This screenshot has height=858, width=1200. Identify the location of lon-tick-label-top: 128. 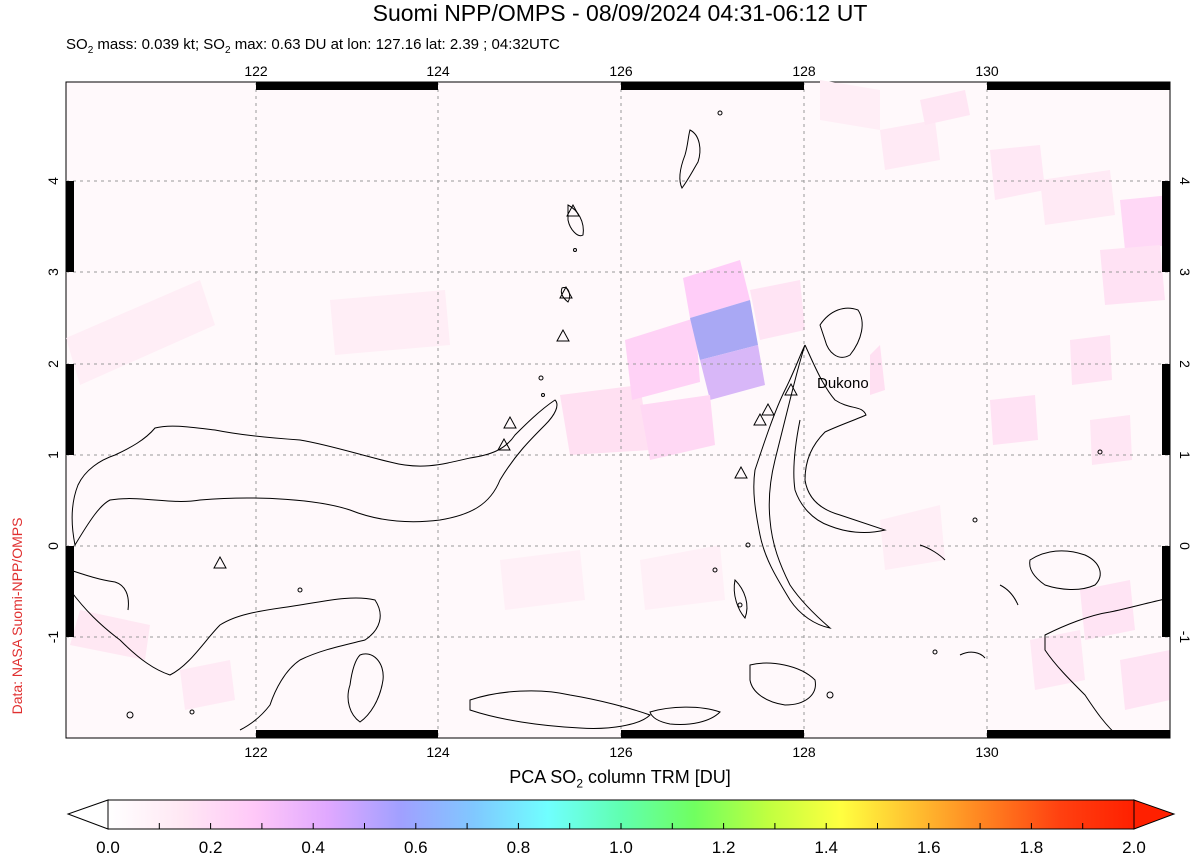
(804, 71).